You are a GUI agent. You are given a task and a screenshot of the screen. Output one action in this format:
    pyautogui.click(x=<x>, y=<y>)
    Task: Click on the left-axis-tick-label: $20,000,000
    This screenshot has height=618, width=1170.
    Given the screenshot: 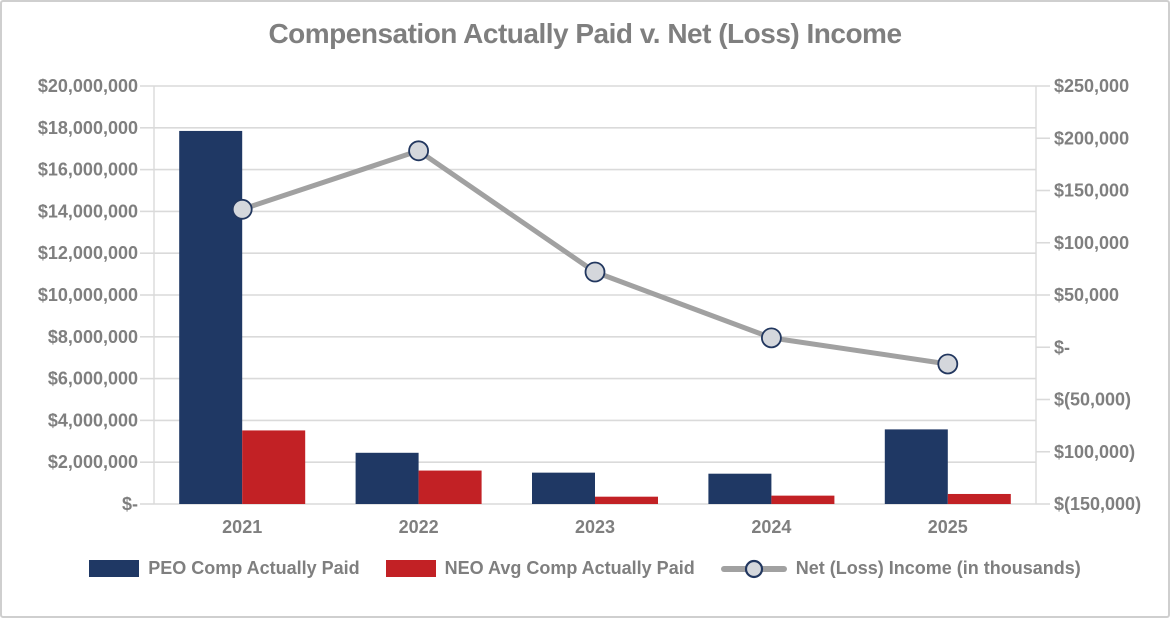 What is the action you would take?
    pyautogui.click(x=88, y=86)
    